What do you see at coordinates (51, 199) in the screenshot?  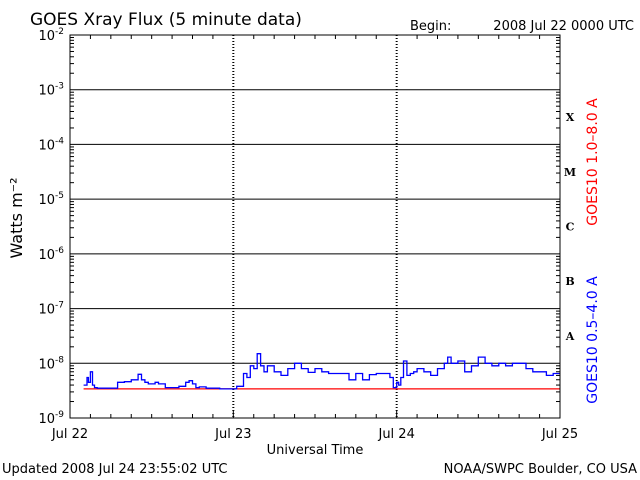 I see `y-tick-label: 10⁻⁵` at bounding box center [51, 199].